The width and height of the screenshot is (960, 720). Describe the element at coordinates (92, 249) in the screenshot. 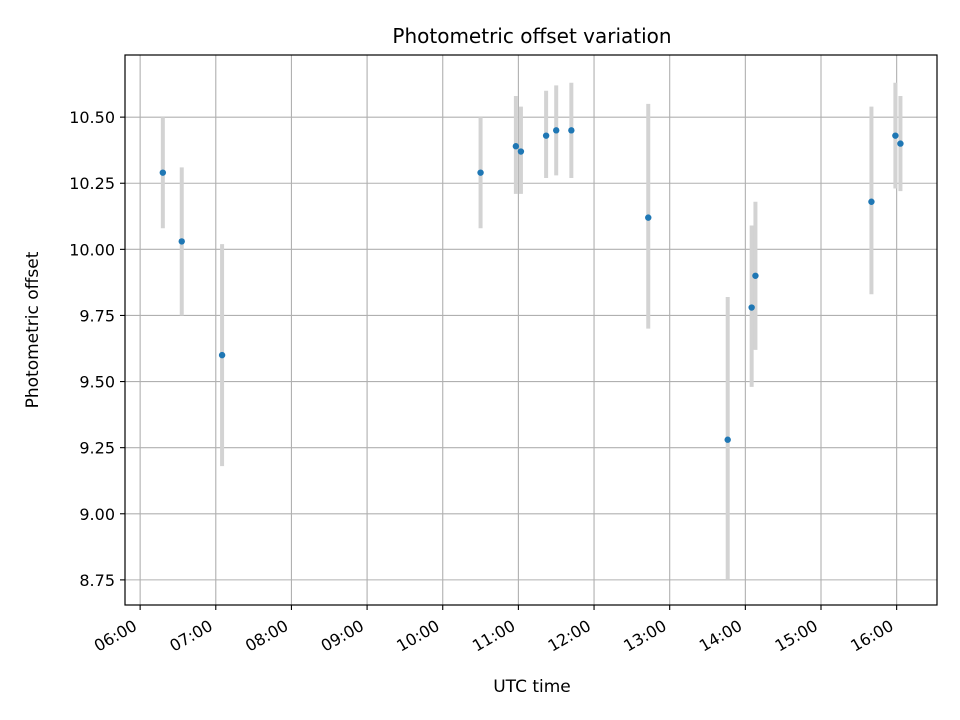

I see `y-tick-label: 10.00` at that location.